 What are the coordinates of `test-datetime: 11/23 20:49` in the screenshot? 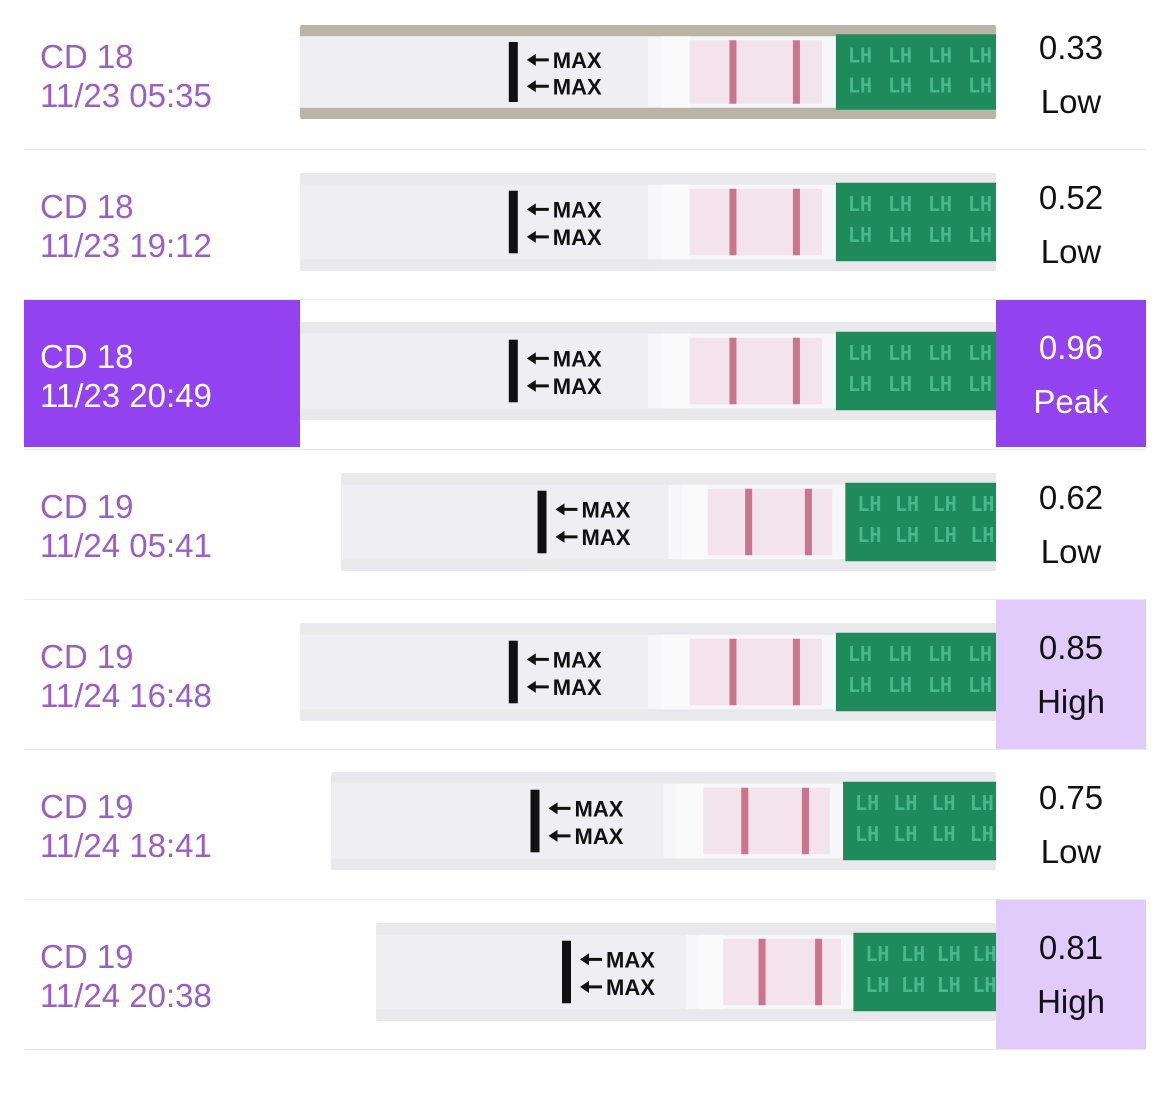 It's located at (126, 395).